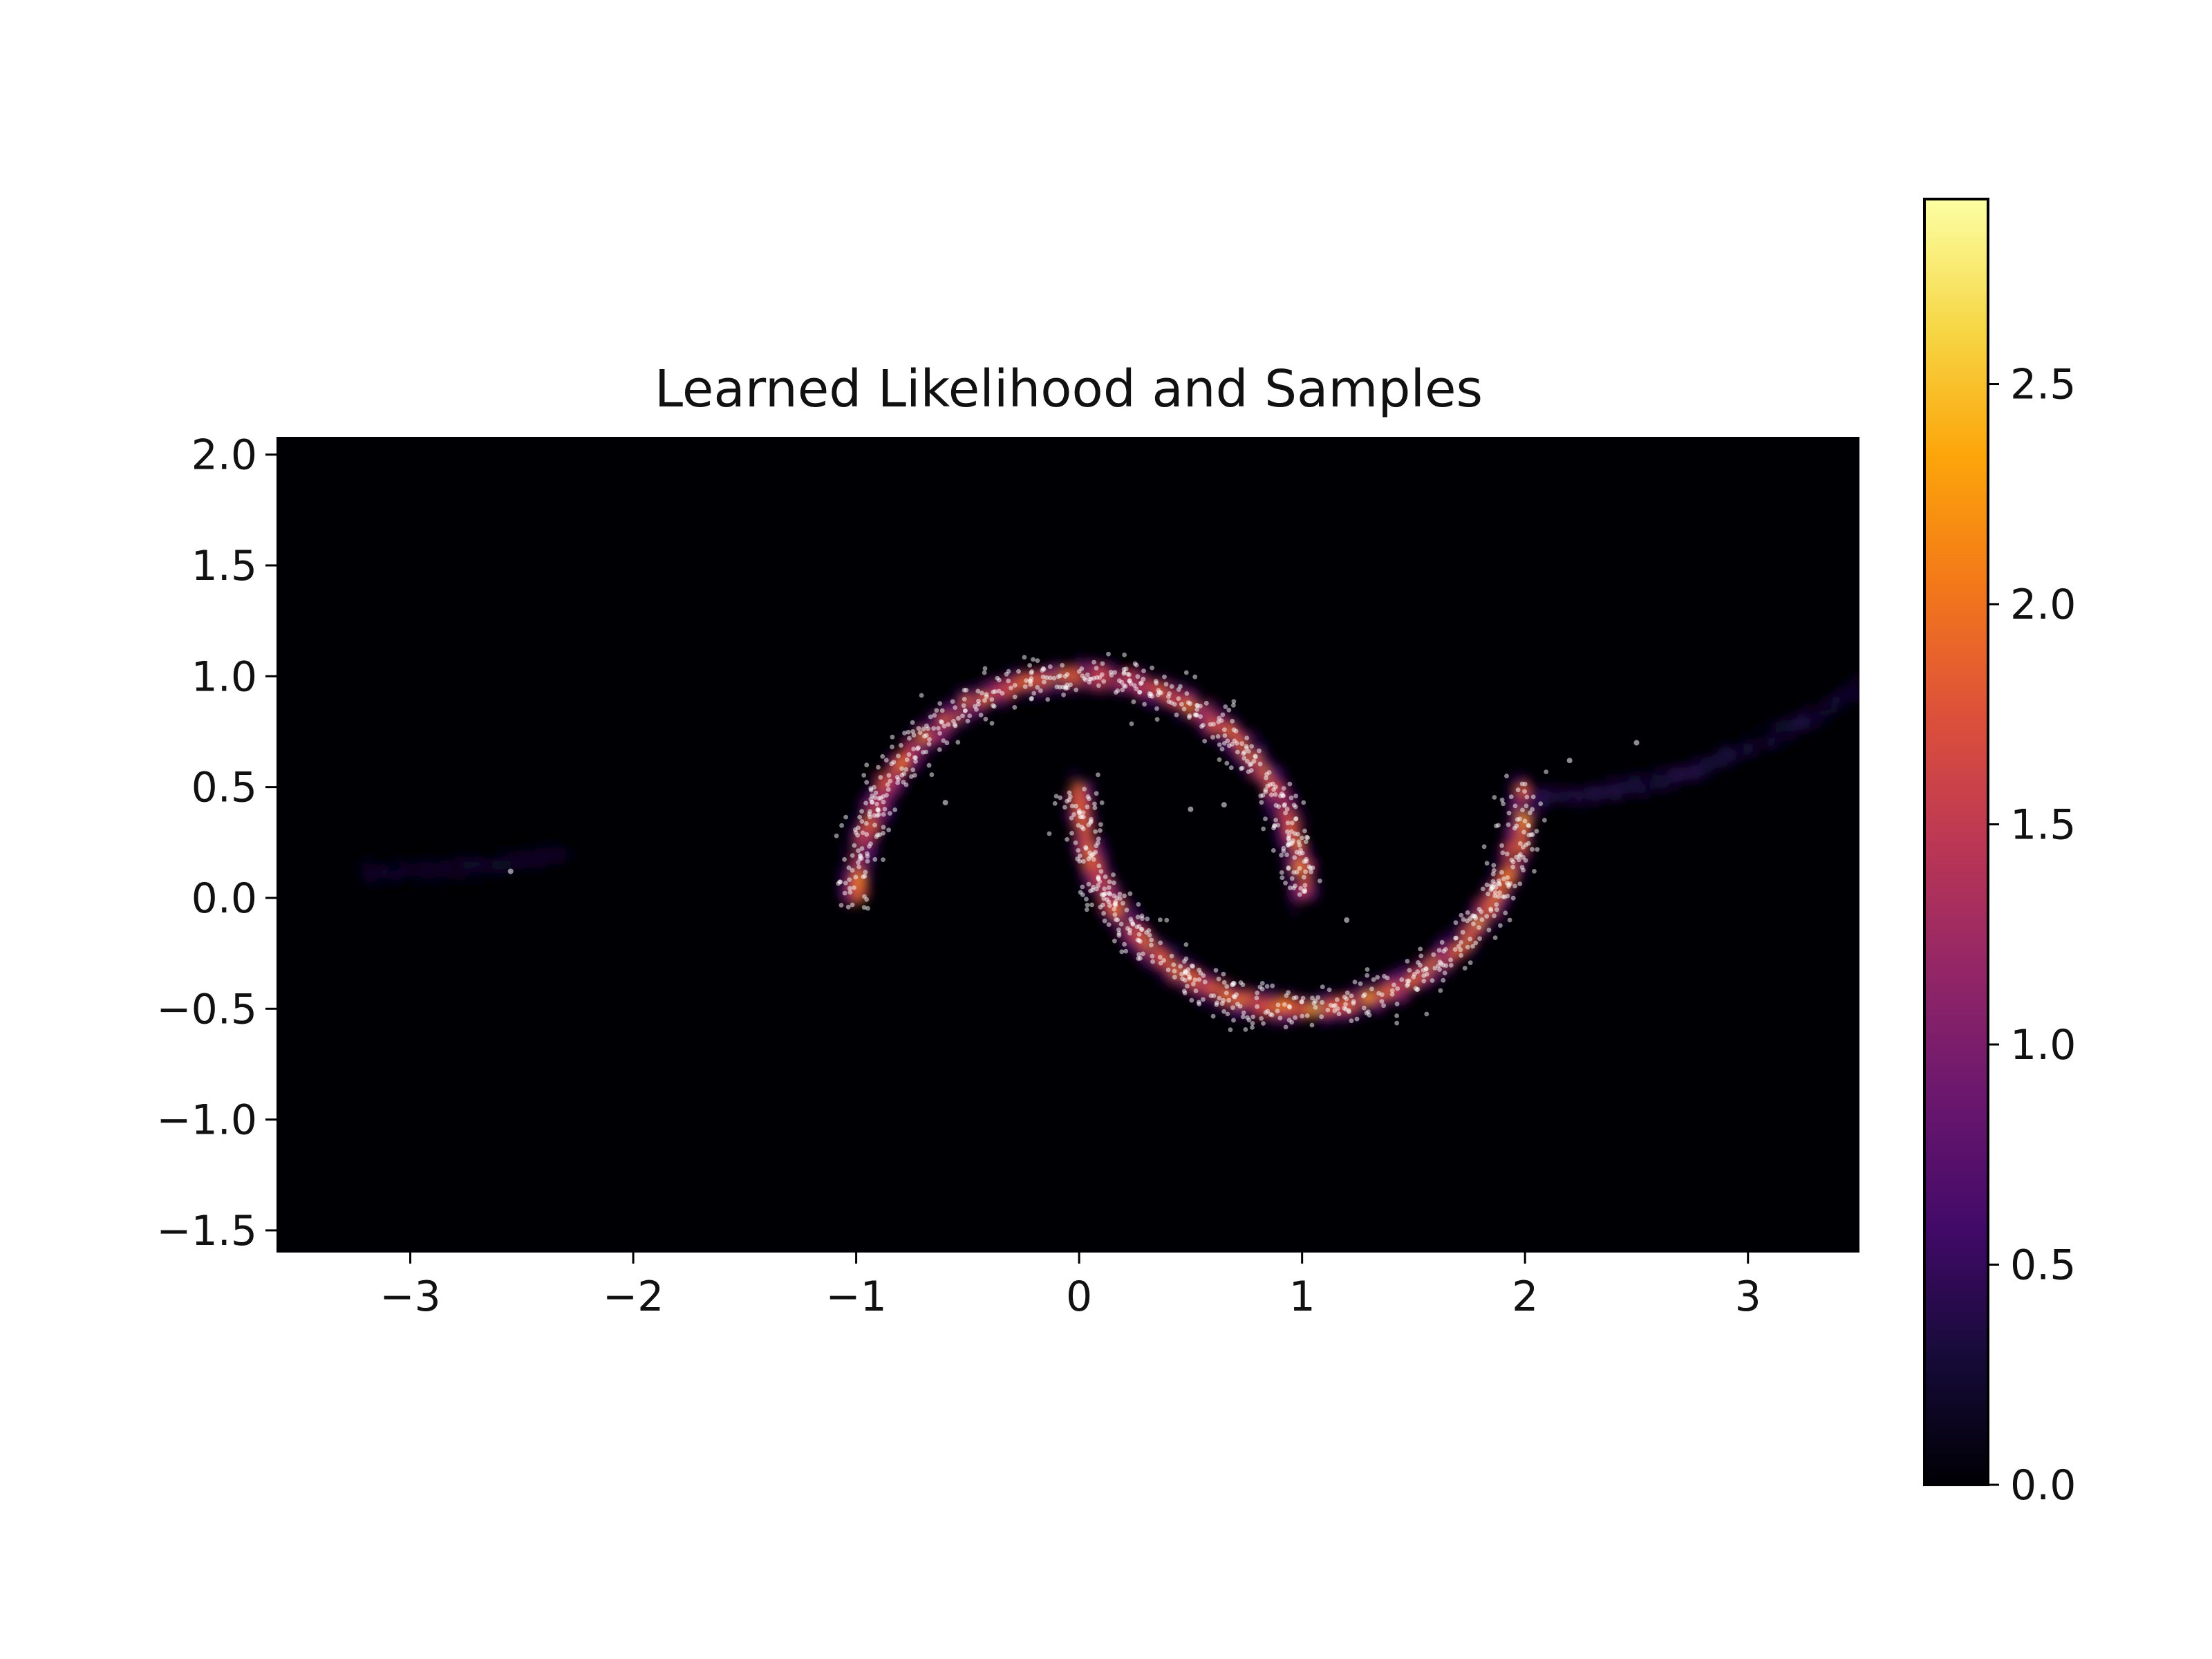  Describe the element at coordinates (855, 1297) in the screenshot. I see `x-tick-label: −1` at that location.